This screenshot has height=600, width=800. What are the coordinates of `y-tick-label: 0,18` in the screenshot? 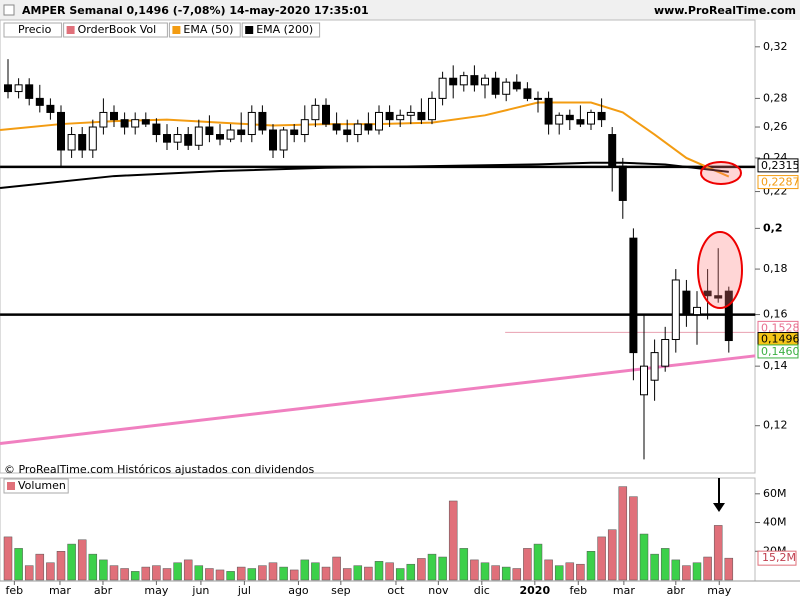 It's located at (775, 268).